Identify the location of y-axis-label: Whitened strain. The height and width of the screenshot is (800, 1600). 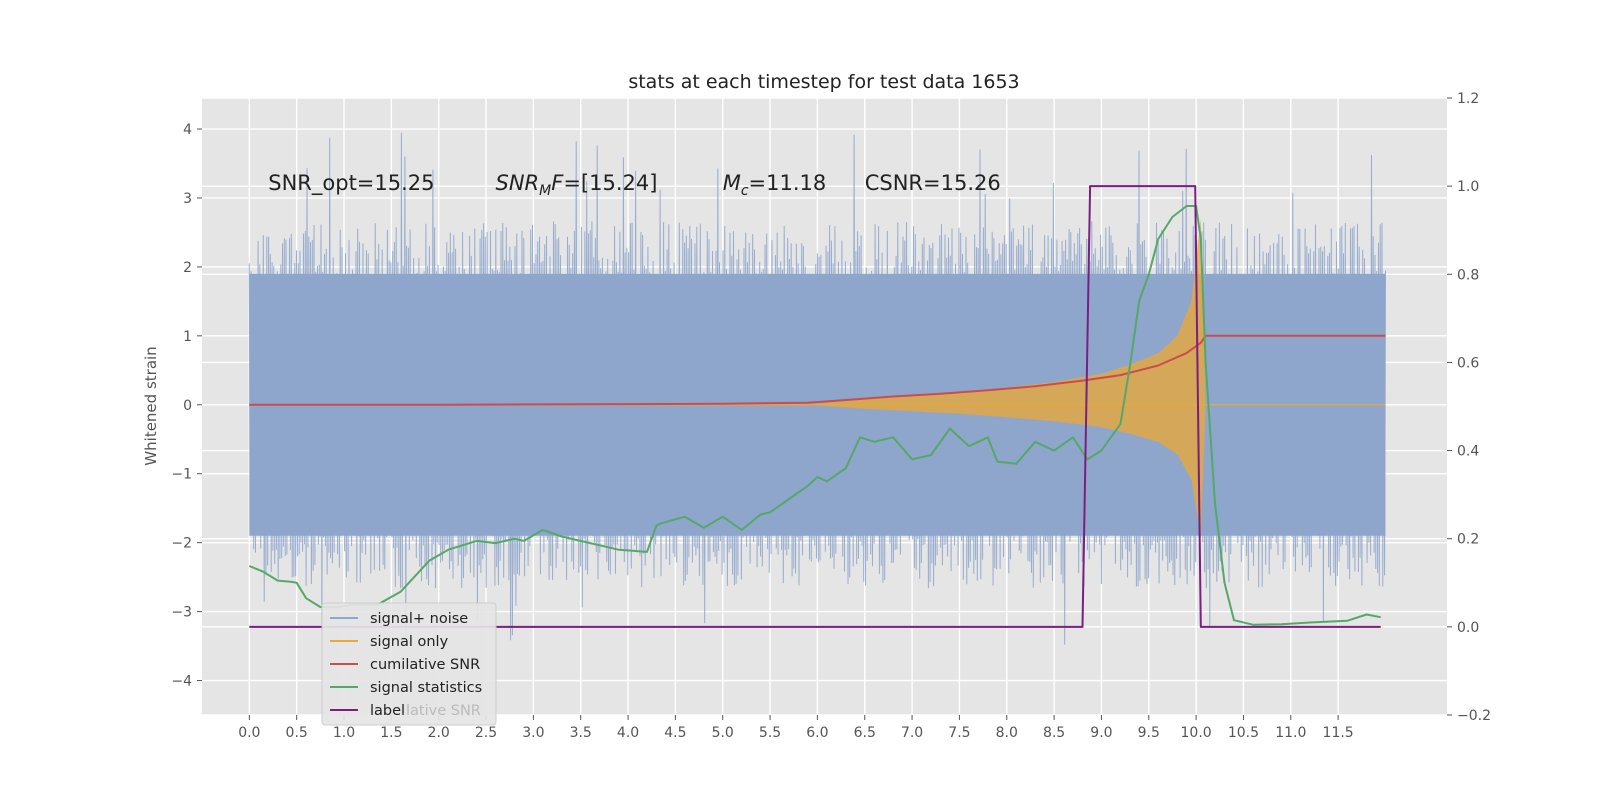
(151, 405).